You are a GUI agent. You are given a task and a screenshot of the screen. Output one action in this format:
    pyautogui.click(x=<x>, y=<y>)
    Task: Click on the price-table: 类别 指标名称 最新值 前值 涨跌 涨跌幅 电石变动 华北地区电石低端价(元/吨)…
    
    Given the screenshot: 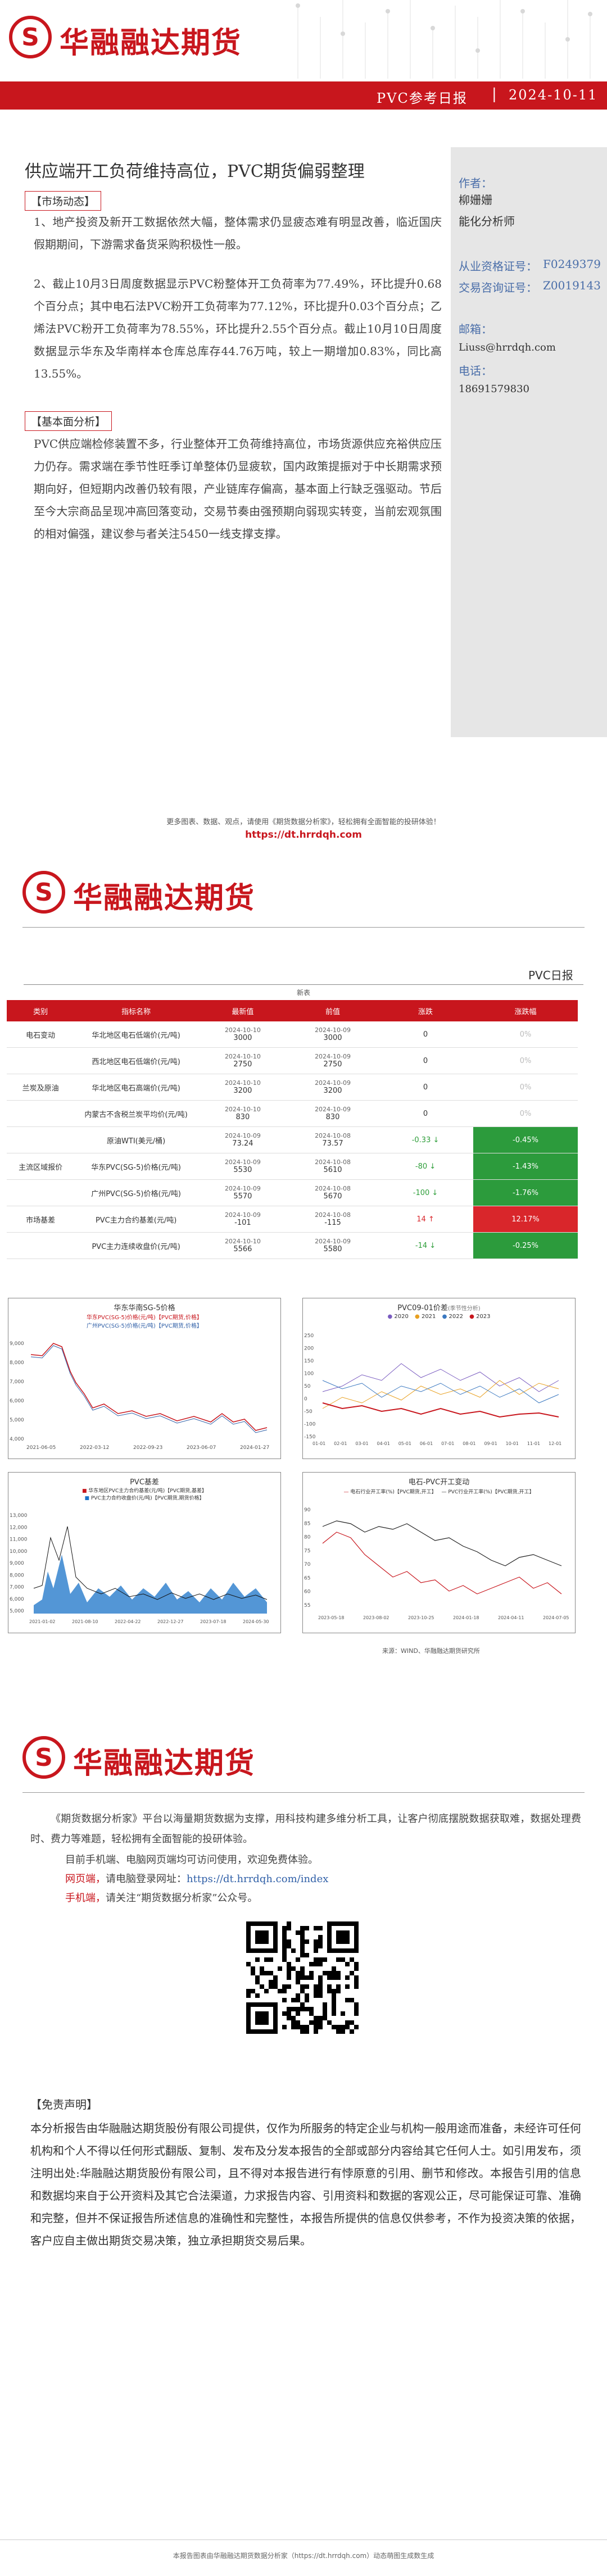 What is the action you would take?
    pyautogui.click(x=292, y=1130)
    